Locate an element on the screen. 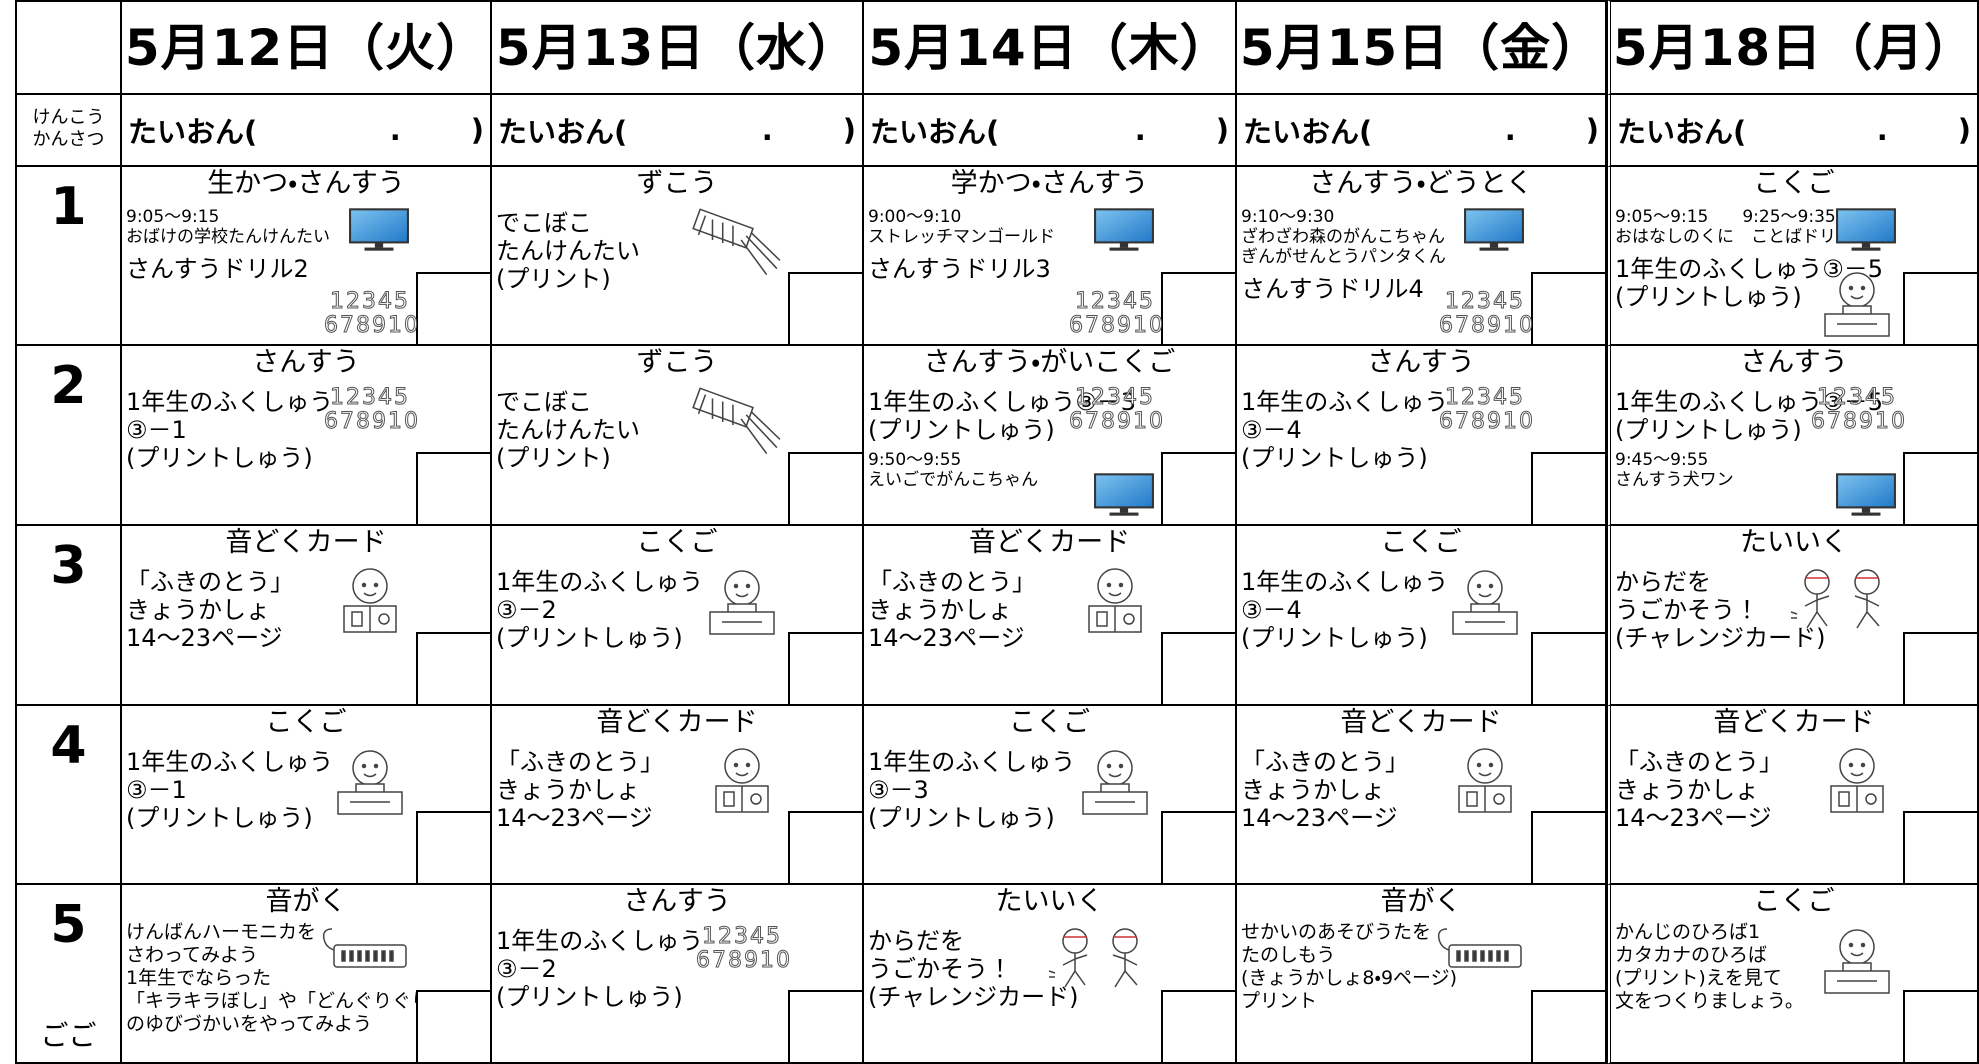 The width and height of the screenshot is (1979, 1064). subject: さんすう is located at coordinates (677, 901).